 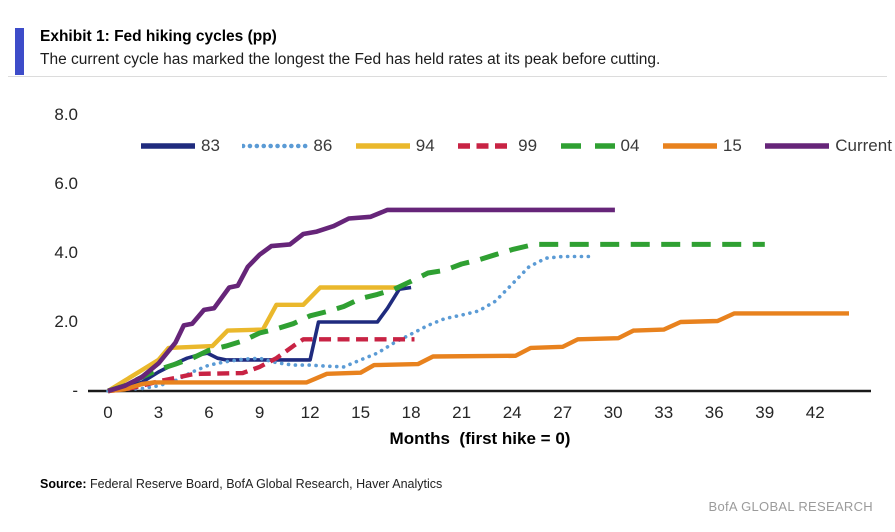 What do you see at coordinates (66, 114) in the screenshot?
I see `y-tick-label: 8.0` at bounding box center [66, 114].